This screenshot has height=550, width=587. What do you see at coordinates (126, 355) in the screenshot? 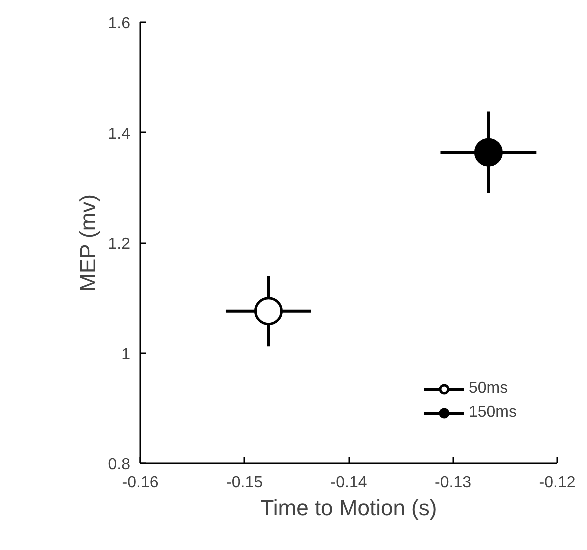
I see `y-tick-label: 1` at bounding box center [126, 355].